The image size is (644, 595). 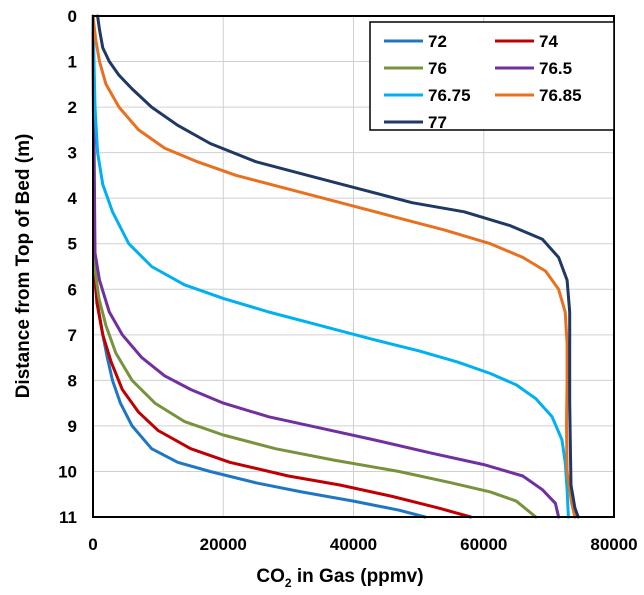 What do you see at coordinates (613, 544) in the screenshot?
I see `x-tick-label: 80000` at bounding box center [613, 544].